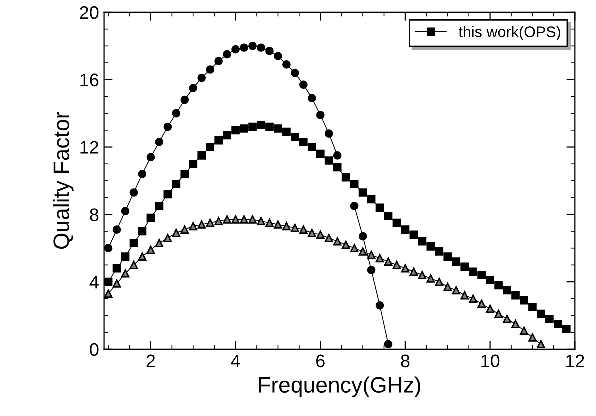 This screenshot has height=416, width=596. Describe the element at coordinates (151, 361) in the screenshot. I see `x-tick-label: 2` at that location.